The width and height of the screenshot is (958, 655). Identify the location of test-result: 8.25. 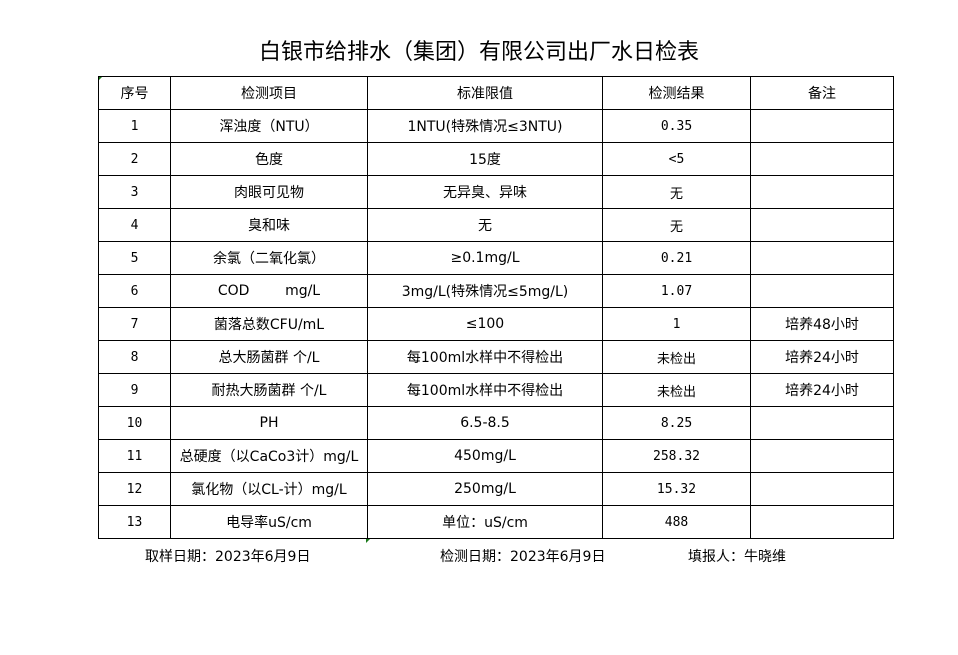
(676, 423).